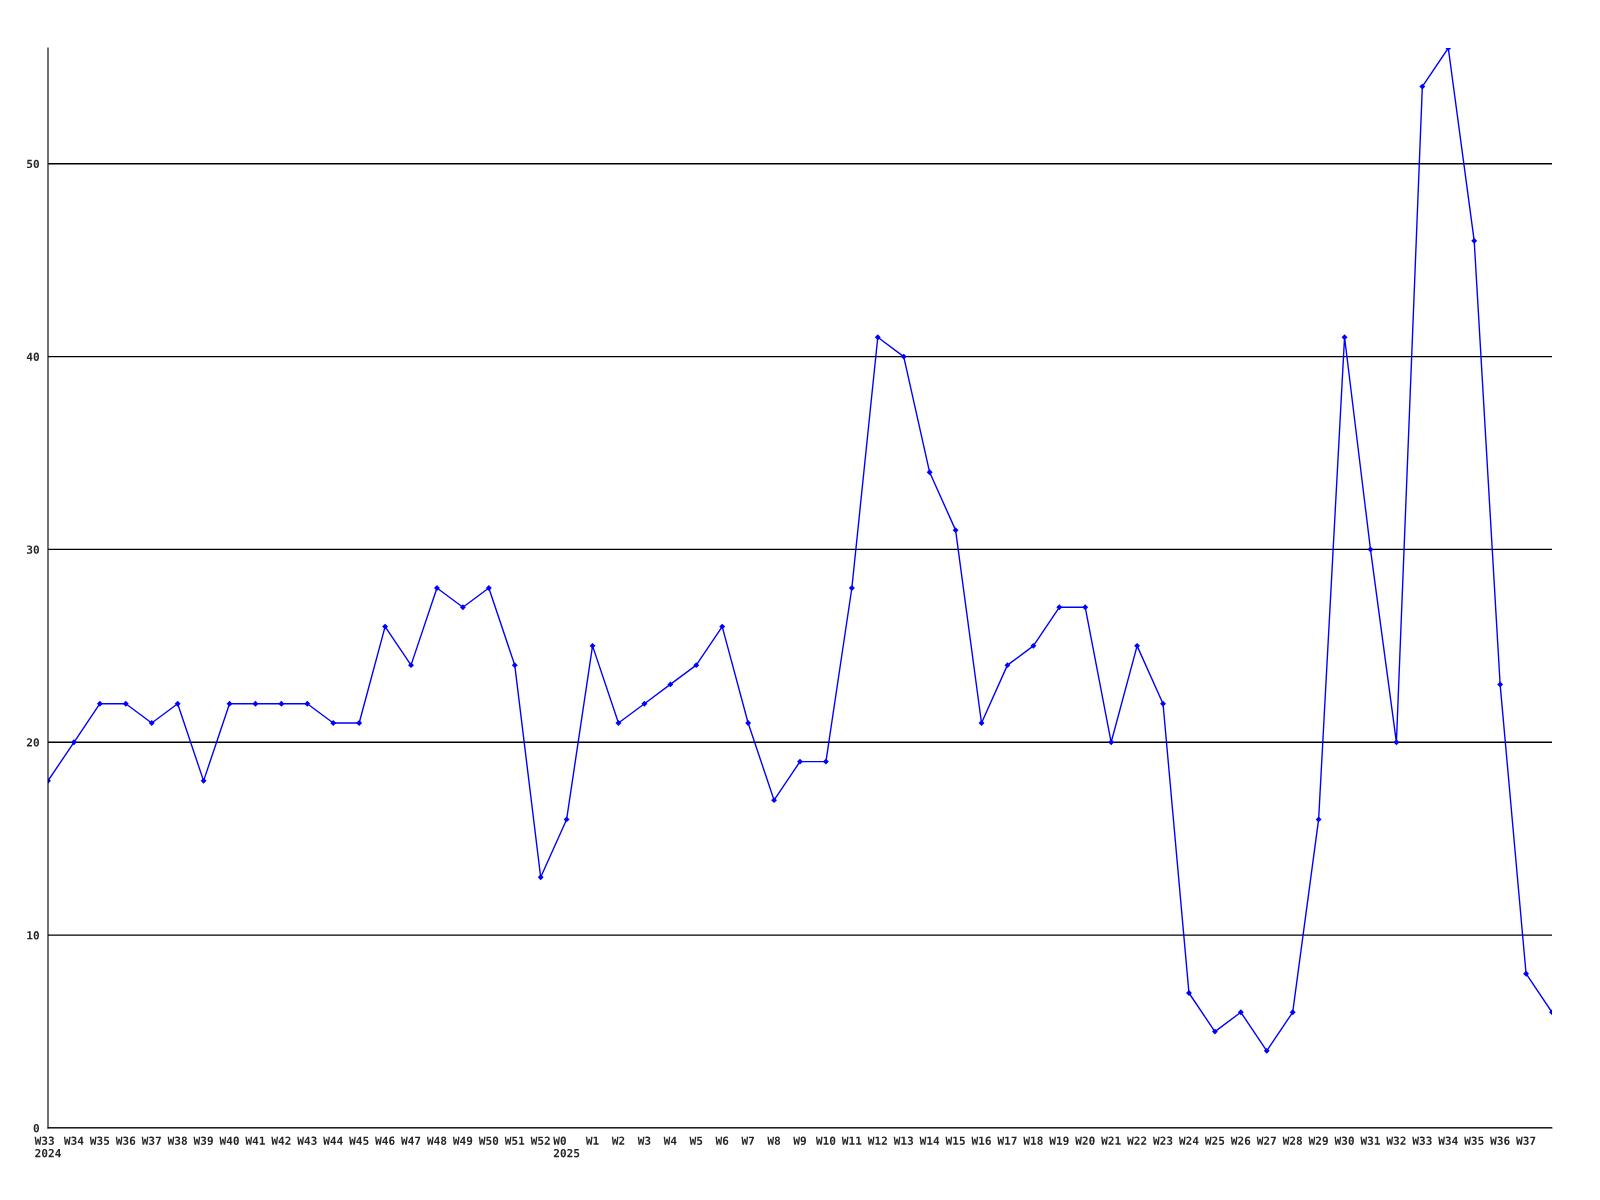 This screenshot has height=1200, width=1600. What do you see at coordinates (903, 1140) in the screenshot?
I see `x-tick-label: W13` at bounding box center [903, 1140].